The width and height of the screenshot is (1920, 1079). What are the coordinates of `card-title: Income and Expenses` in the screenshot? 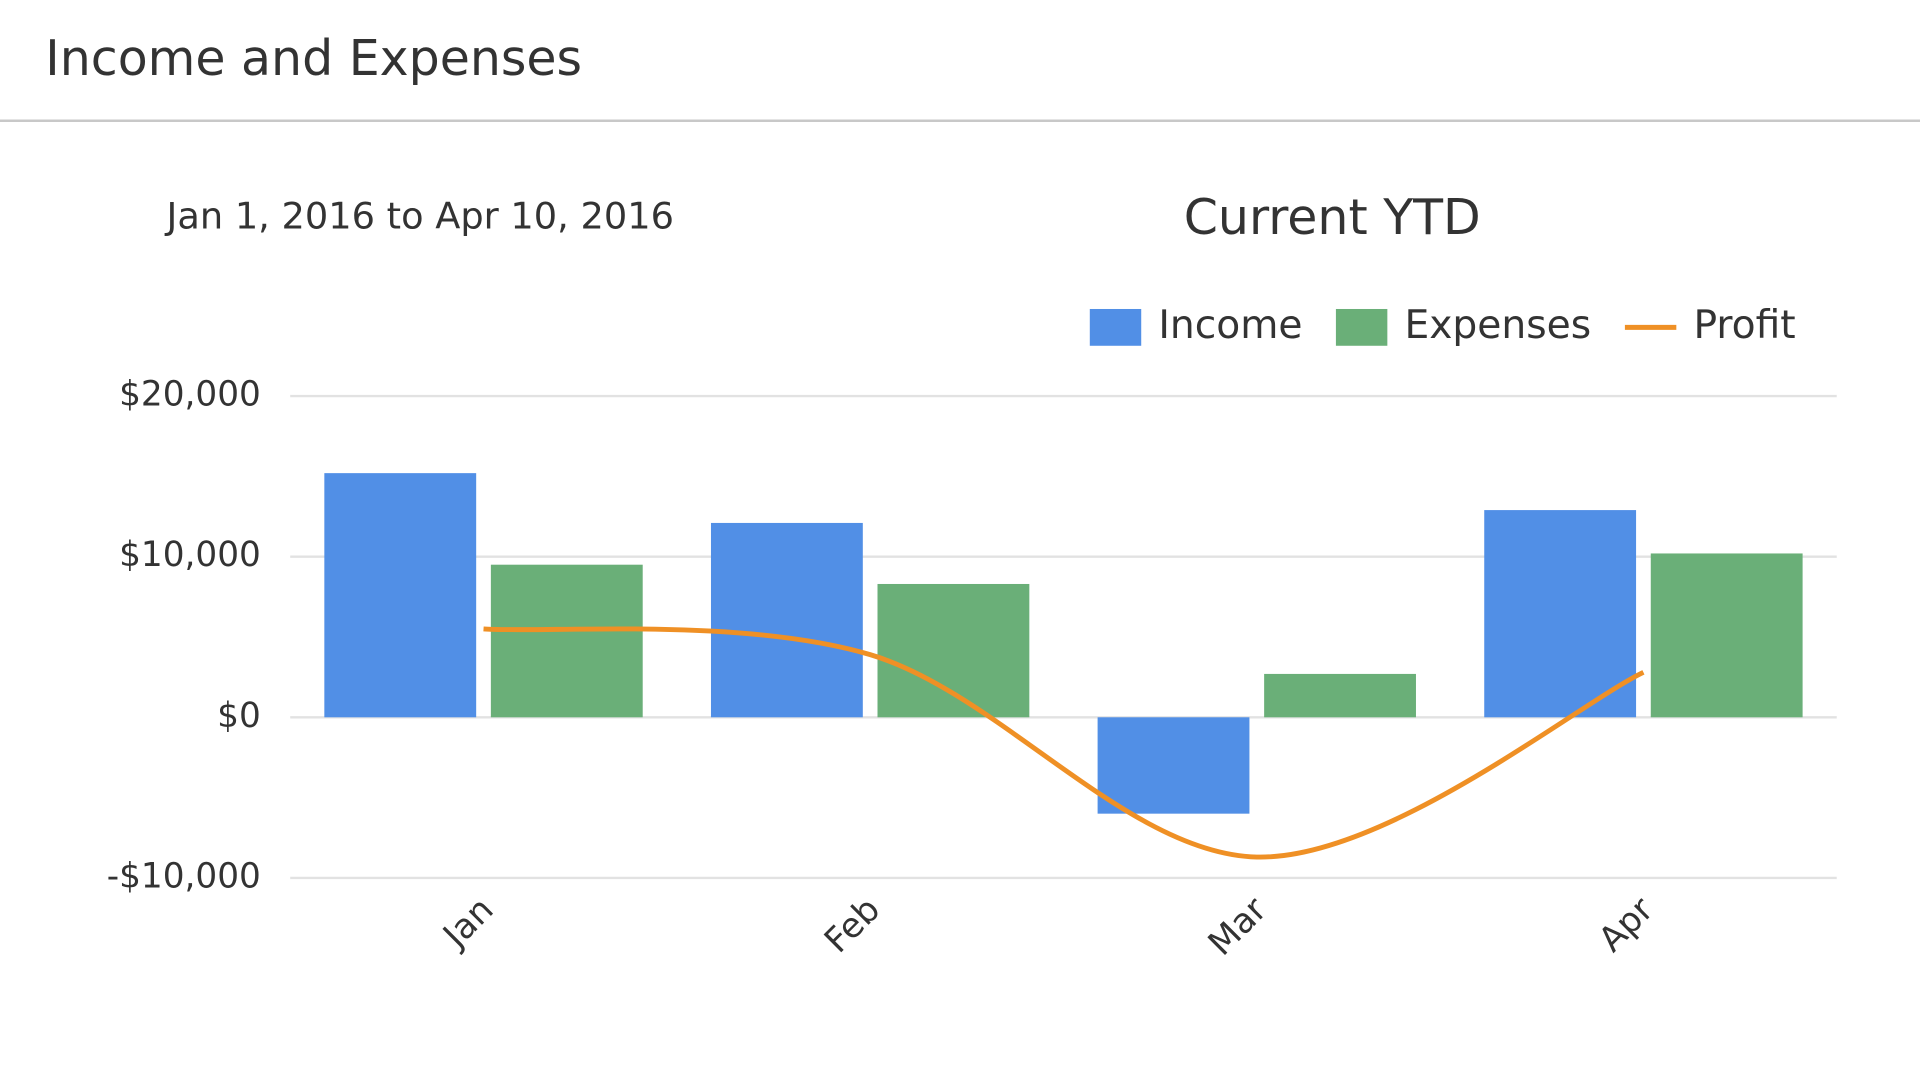 It's located at (313, 58).